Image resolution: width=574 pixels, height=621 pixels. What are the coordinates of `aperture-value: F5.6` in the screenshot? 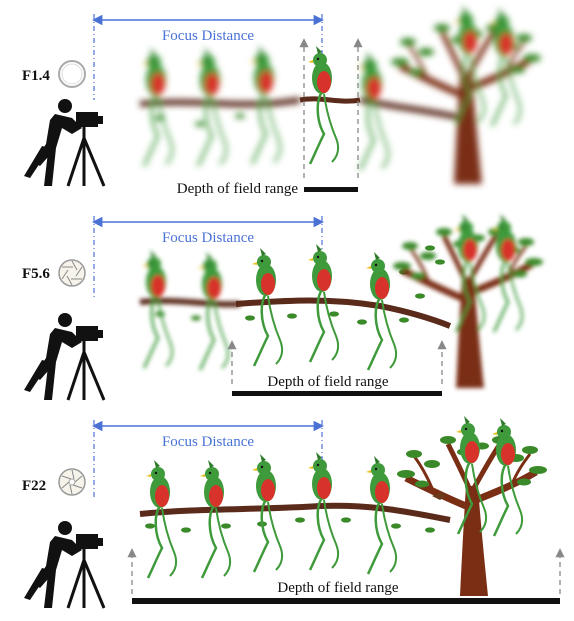 It's located at (36, 274).